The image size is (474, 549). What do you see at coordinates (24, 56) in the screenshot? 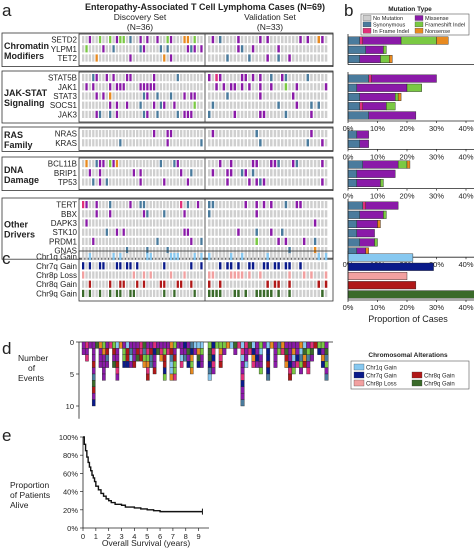
I see `group-label-2: Modifiers` at bounding box center [24, 56].